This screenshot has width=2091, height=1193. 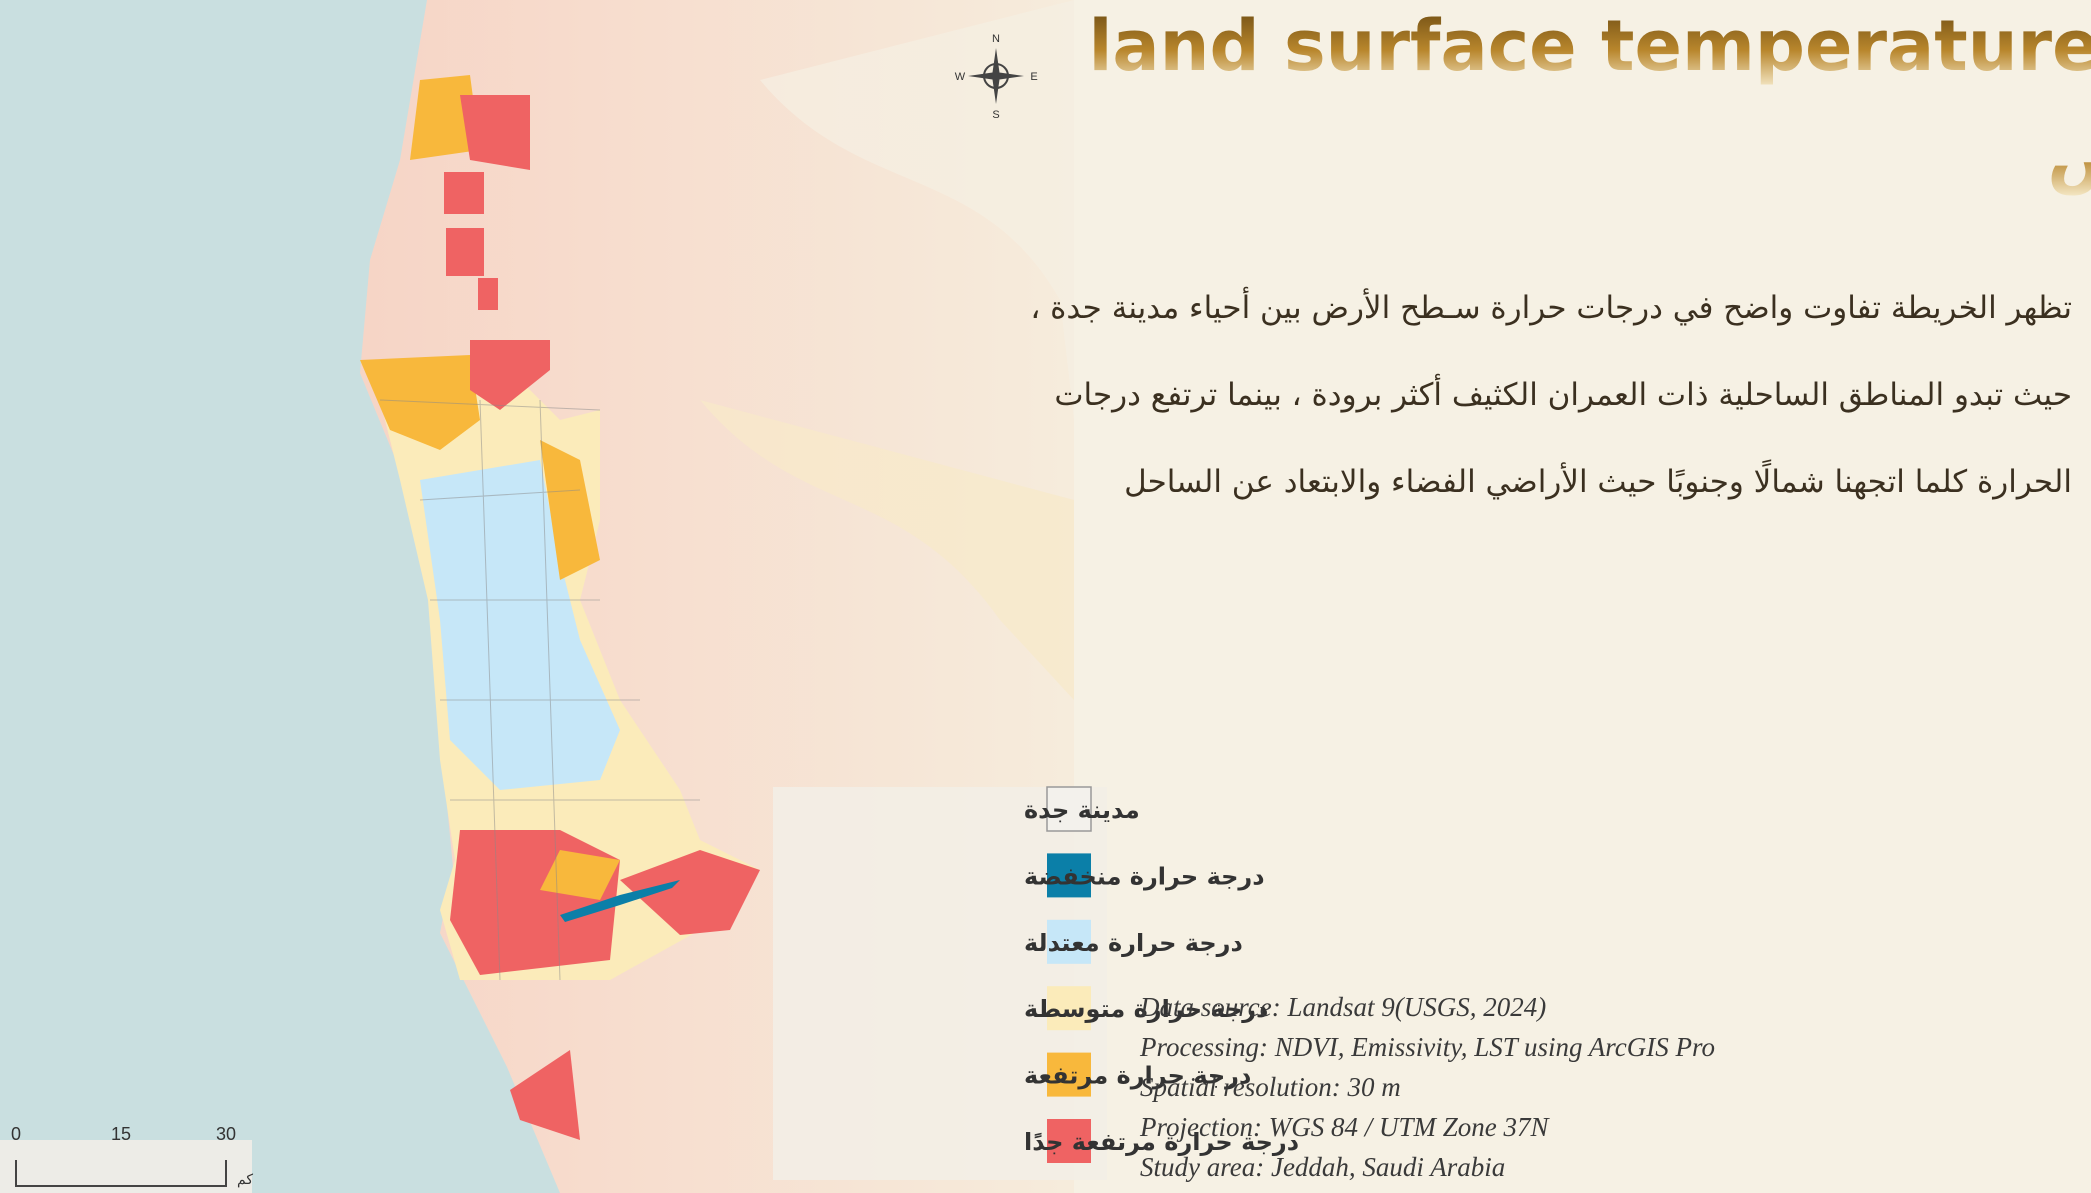 I want to click on compass-star, so click(x=996, y=76).